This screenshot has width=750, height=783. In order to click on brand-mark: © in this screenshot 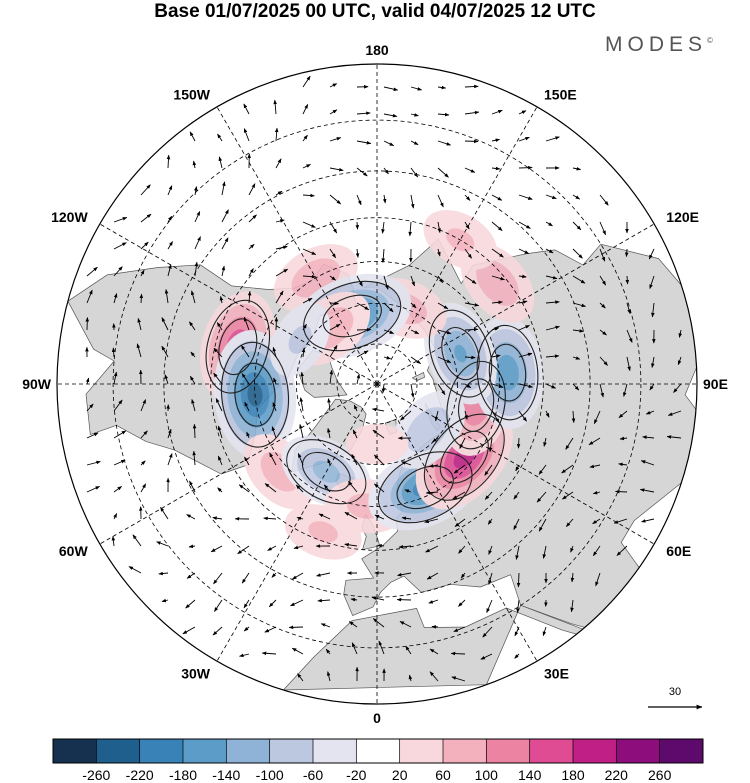, I will do `click(710, 40)`.